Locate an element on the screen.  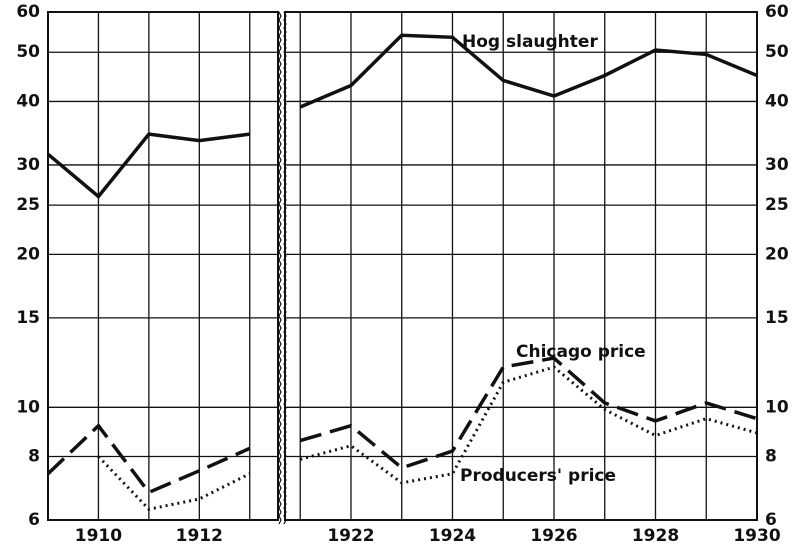
x-tick-label: 1930 is located at coordinates (756, 535).